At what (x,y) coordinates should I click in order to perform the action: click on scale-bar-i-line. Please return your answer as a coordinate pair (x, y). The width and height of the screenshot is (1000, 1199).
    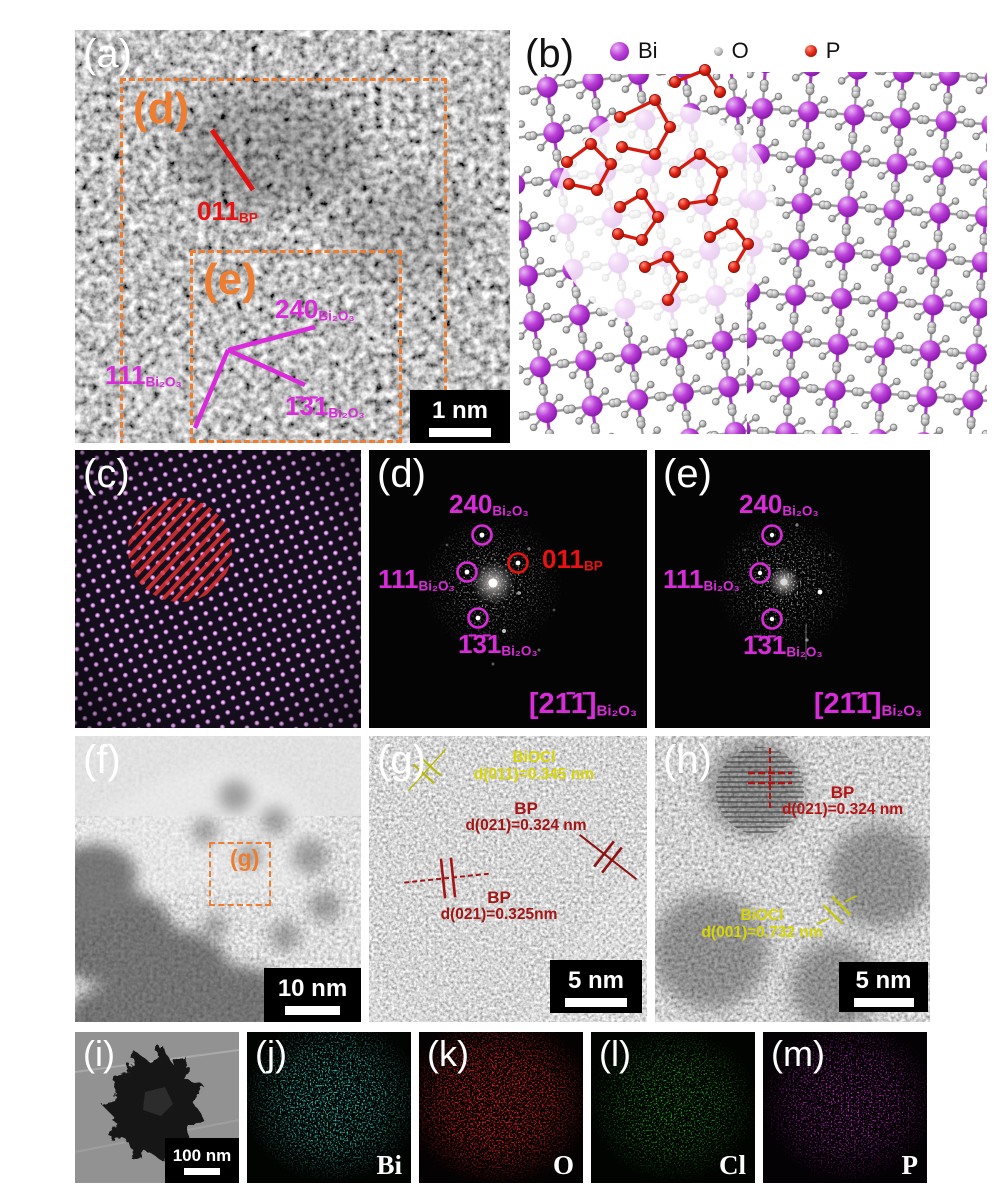
    Looking at the image, I should click on (202, 1171).